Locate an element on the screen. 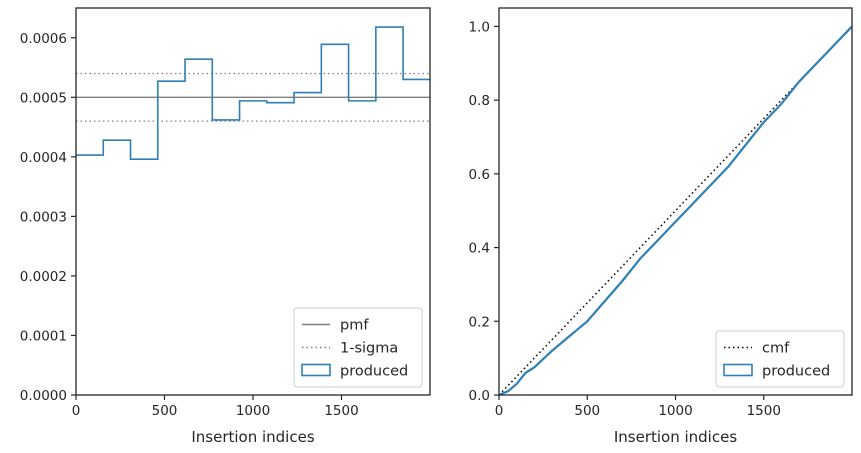 Image resolution: width=861 pixels, height=453 pixels. y-tick-label: 0.0005 is located at coordinates (43, 98).